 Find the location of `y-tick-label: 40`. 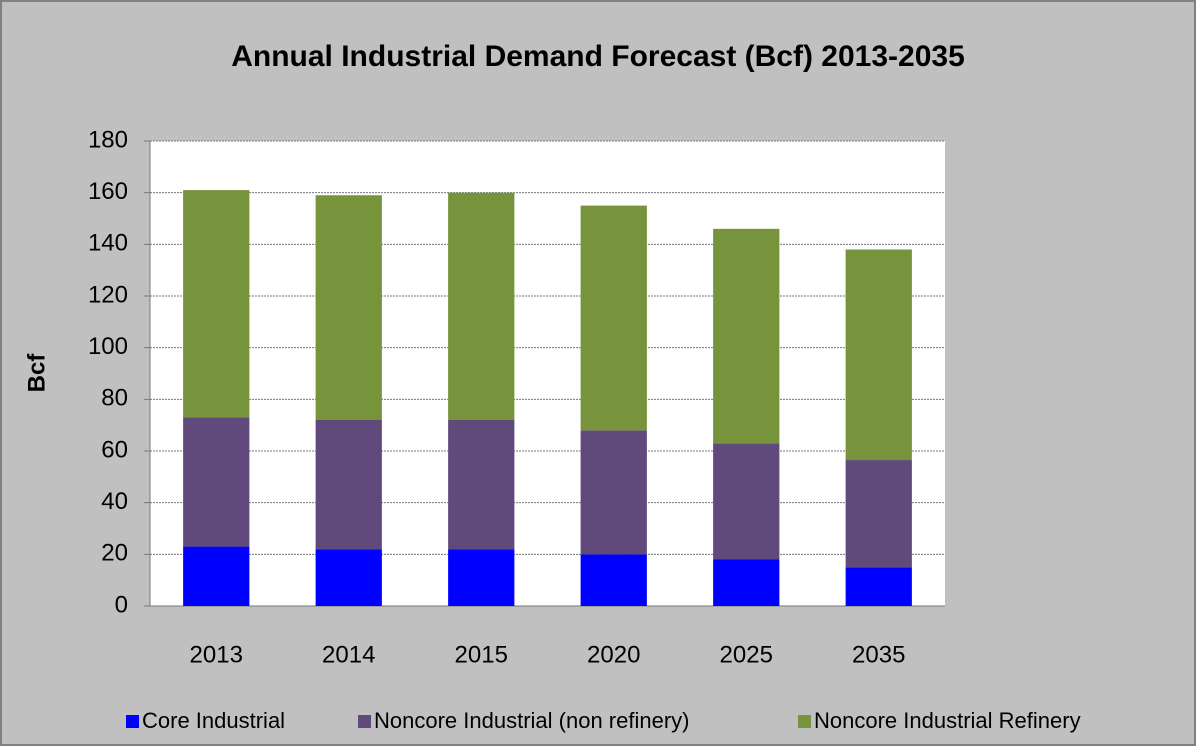

y-tick-label: 40 is located at coordinates (114, 501).